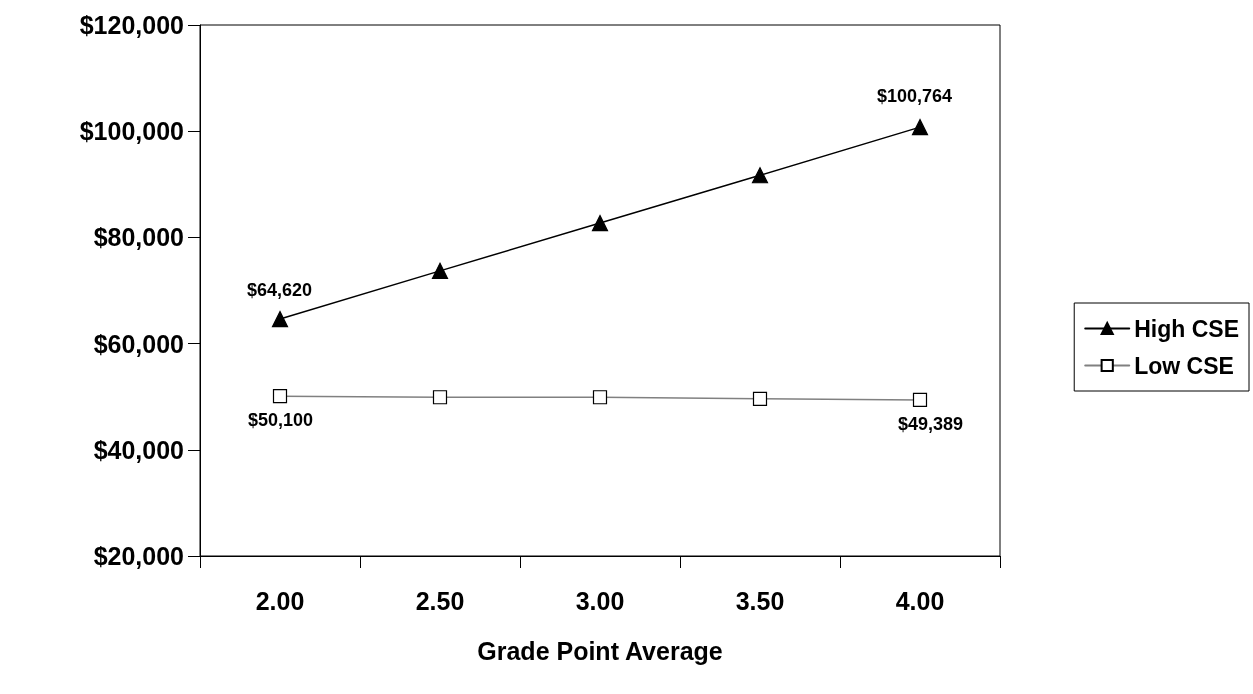 Image resolution: width=1253 pixels, height=694 pixels. What do you see at coordinates (138, 449) in the screenshot?
I see `y-tick-label: $40,000` at bounding box center [138, 449].